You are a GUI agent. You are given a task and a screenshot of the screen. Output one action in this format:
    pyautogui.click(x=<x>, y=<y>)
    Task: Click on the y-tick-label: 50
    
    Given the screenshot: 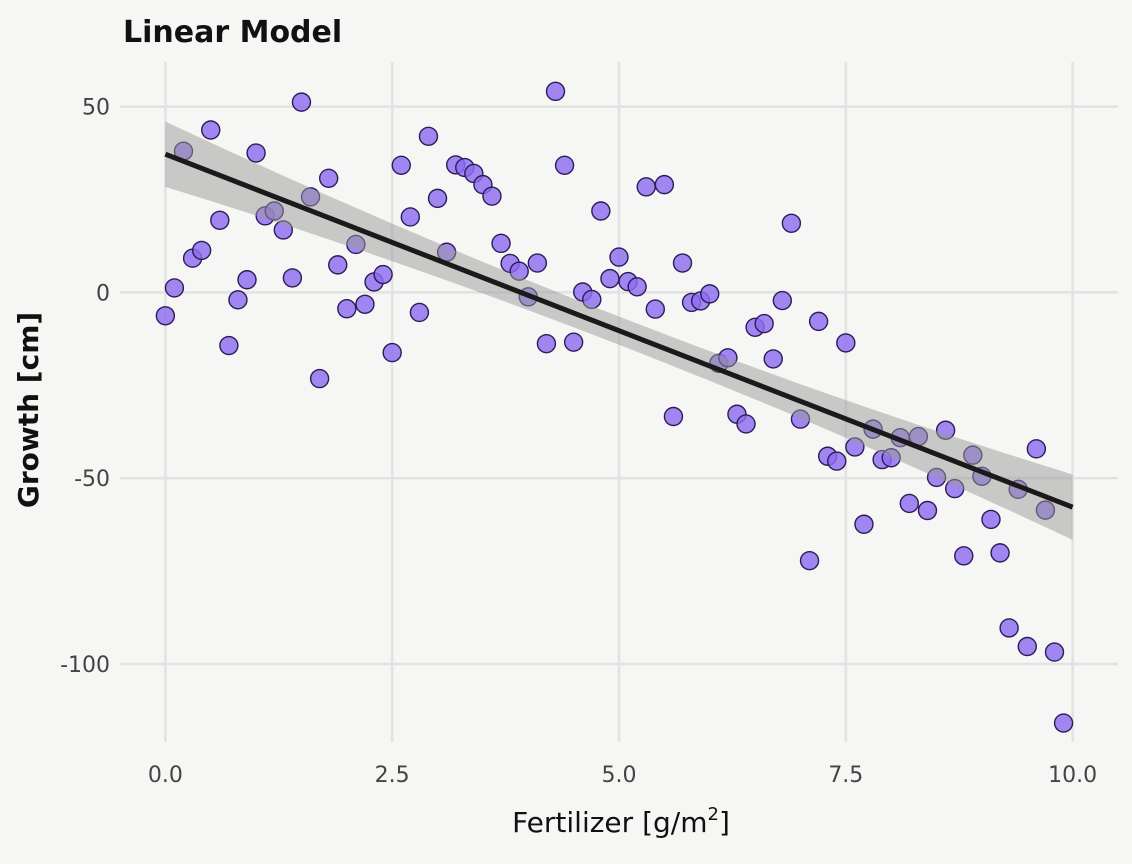 What is the action you would take?
    pyautogui.click(x=96, y=108)
    